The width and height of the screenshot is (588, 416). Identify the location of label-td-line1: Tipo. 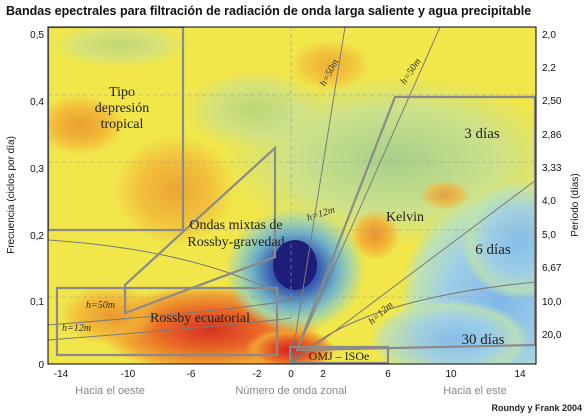
(122, 92).